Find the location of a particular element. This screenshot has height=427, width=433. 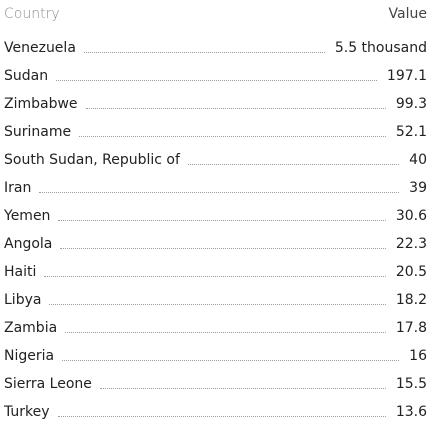

value-column-header: Value is located at coordinates (407, 14).